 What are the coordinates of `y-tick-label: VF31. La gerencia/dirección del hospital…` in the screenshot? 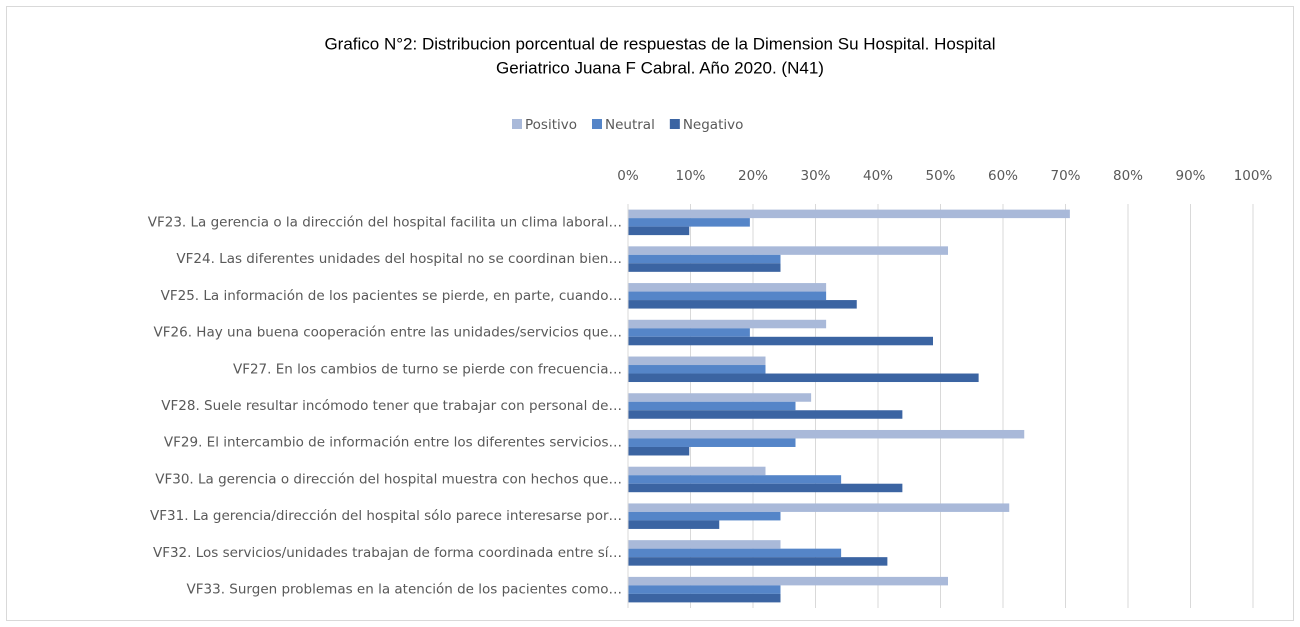 It's located at (386, 516).